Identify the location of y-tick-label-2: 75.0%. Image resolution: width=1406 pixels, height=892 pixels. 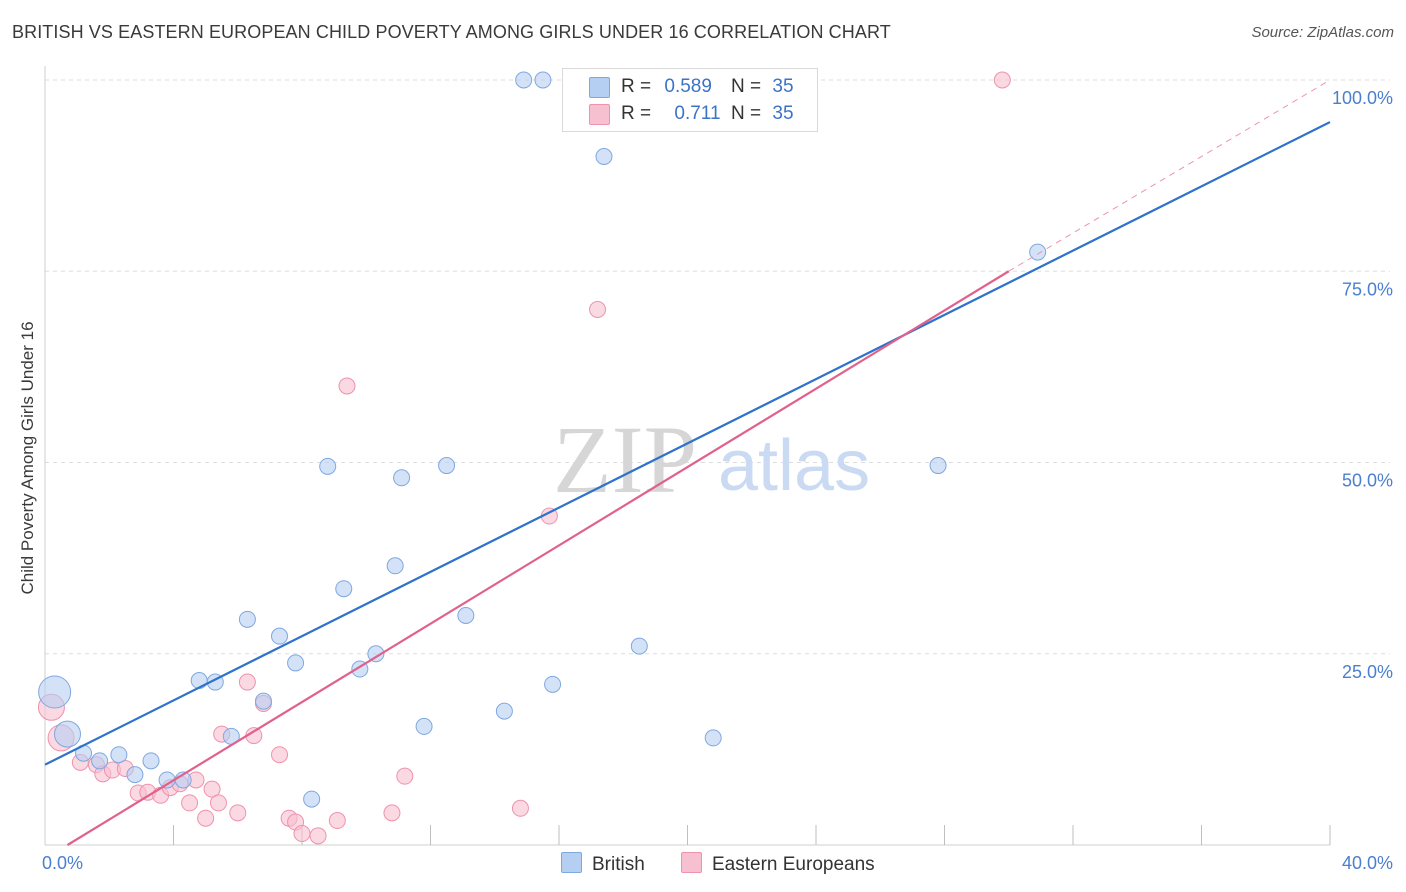
(1367, 289).